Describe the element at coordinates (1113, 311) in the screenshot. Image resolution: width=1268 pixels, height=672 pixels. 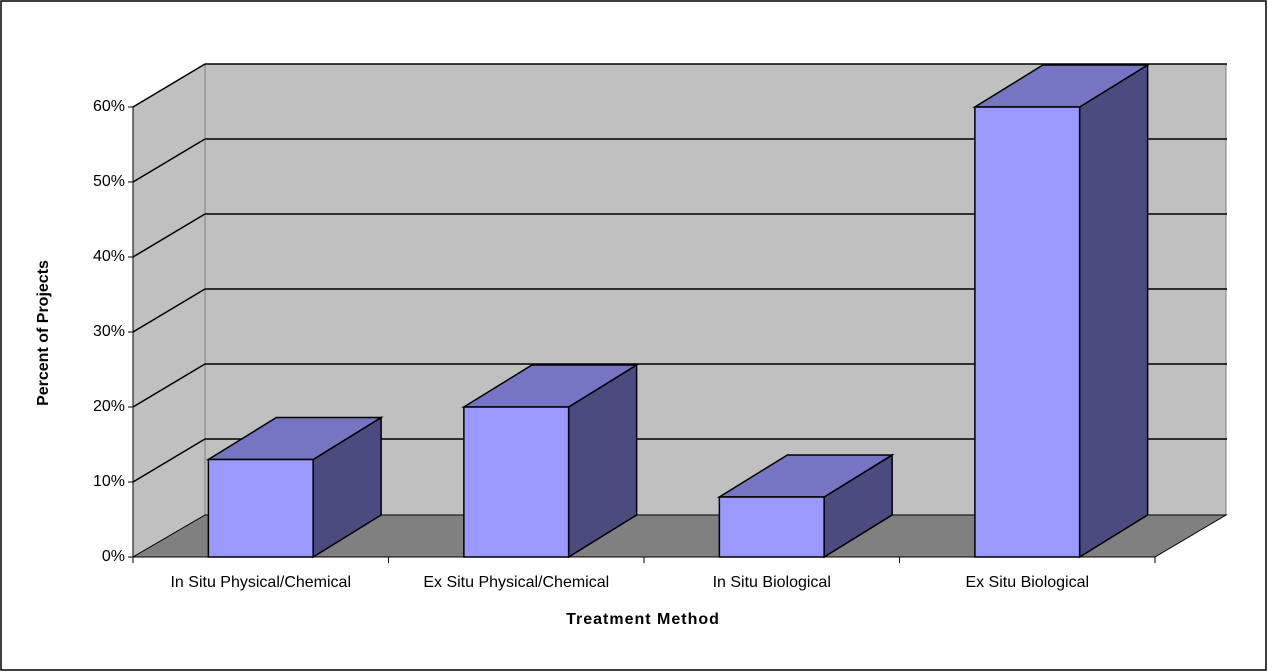
I see `bar-side` at that location.